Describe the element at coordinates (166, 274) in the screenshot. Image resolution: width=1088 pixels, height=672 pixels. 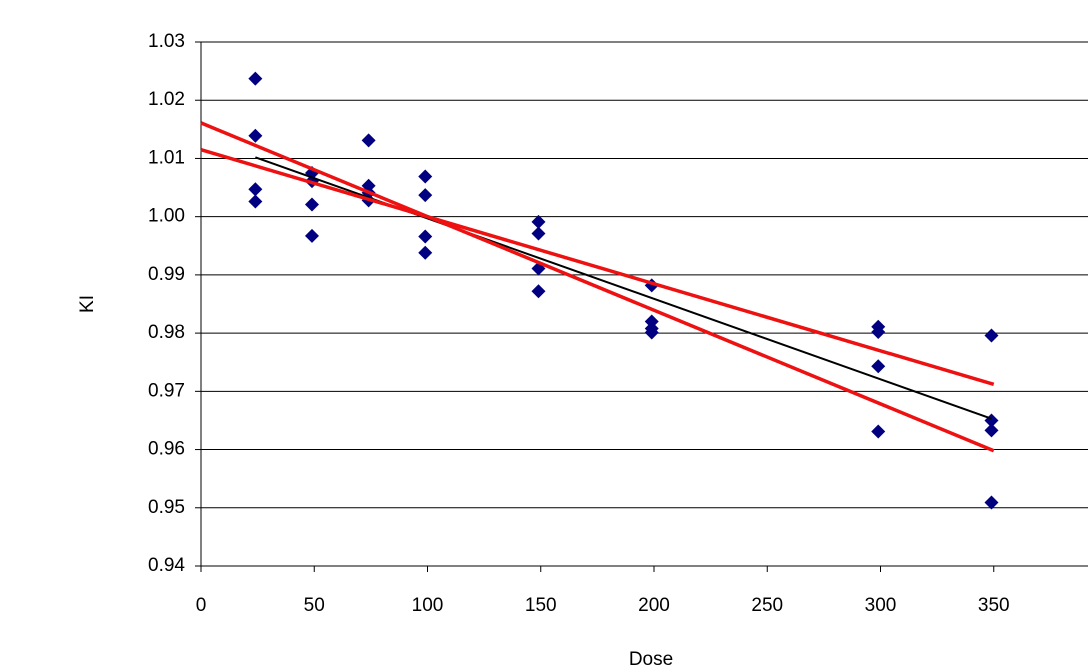
I see `y-tick-label: 0.99` at that location.